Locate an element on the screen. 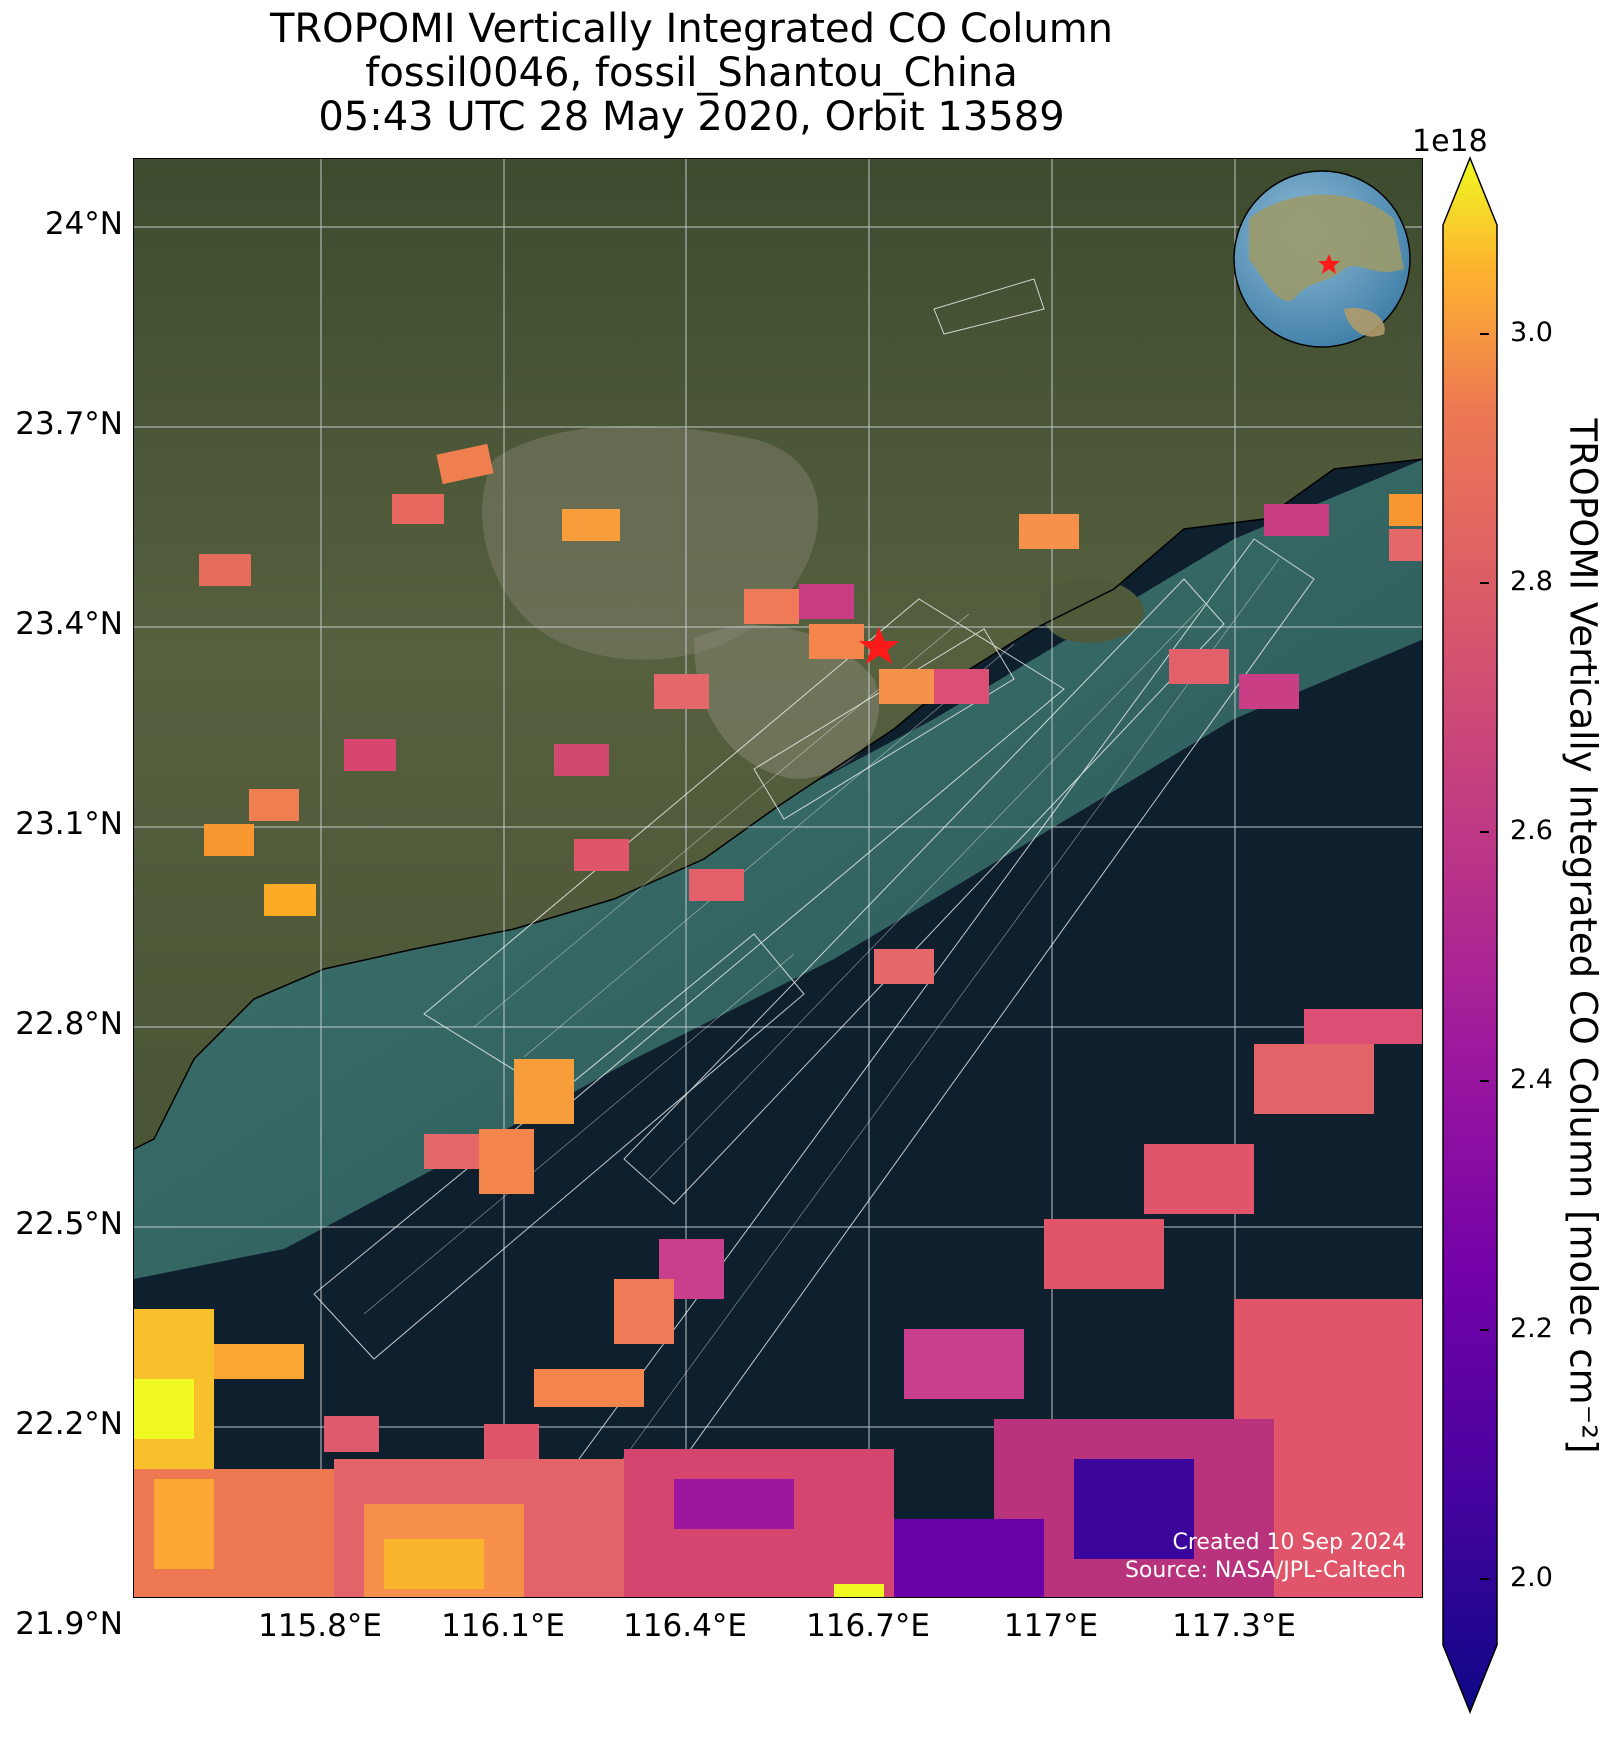  colorbar-tick-2.0: 2.0 is located at coordinates (1531, 1577).